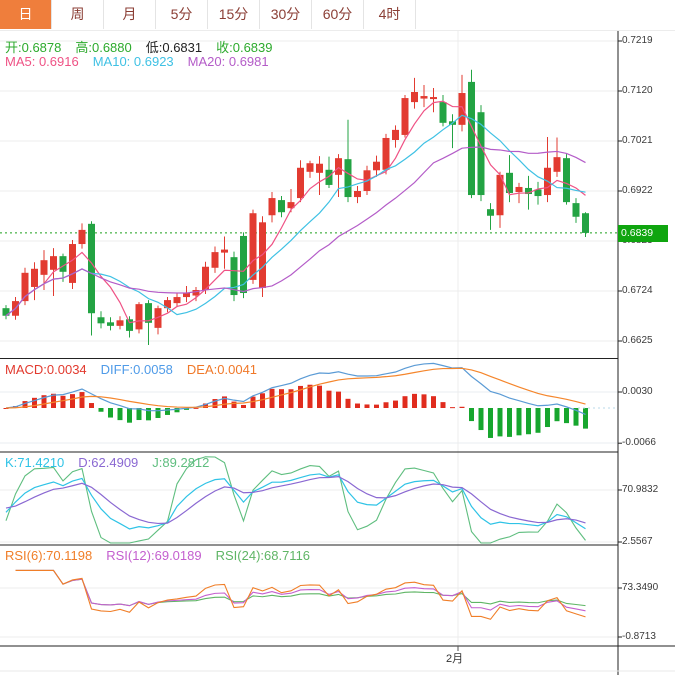 The image size is (675, 675). Describe the element at coordinates (295, 388) in the screenshot. I see `macd-lines` at that location.